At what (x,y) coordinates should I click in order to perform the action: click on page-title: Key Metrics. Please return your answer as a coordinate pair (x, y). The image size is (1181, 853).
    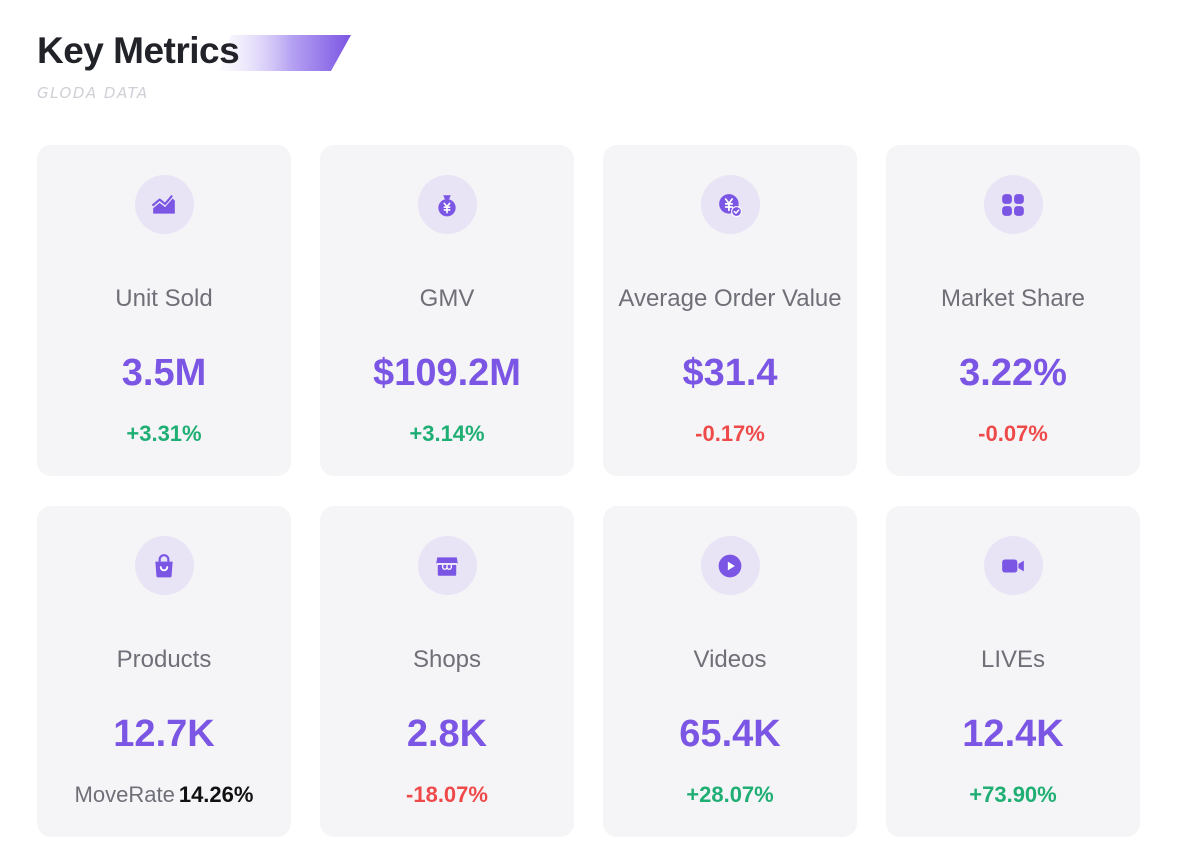
    Looking at the image, I should click on (138, 50).